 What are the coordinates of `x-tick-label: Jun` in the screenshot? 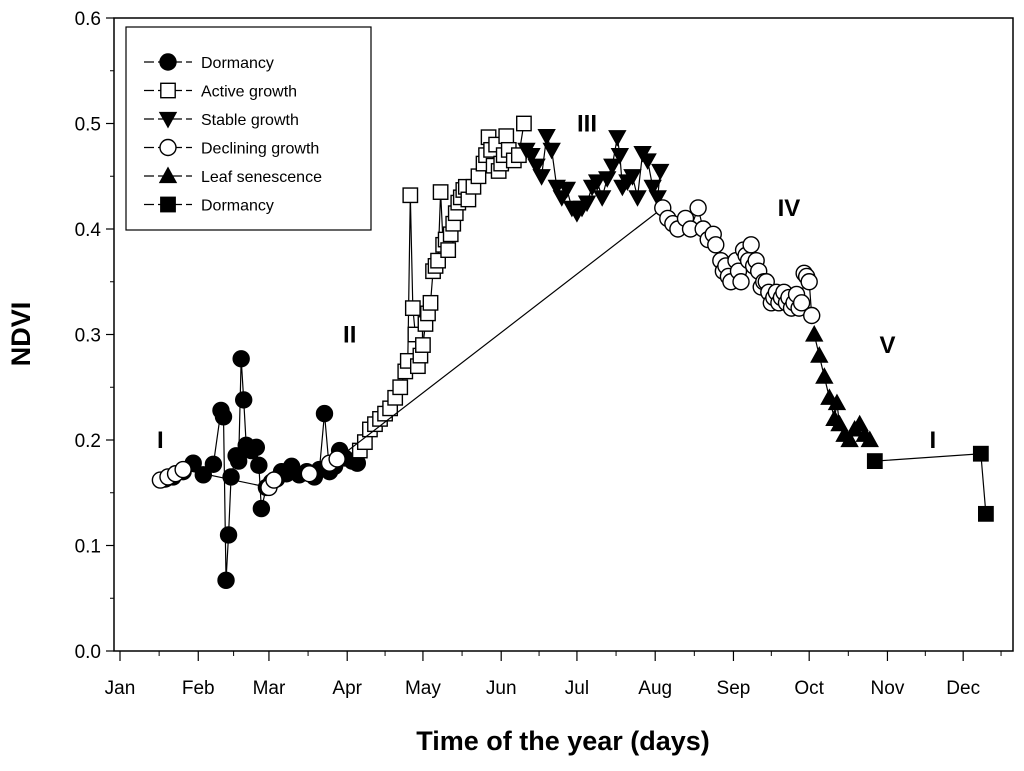 It's located at (501, 688).